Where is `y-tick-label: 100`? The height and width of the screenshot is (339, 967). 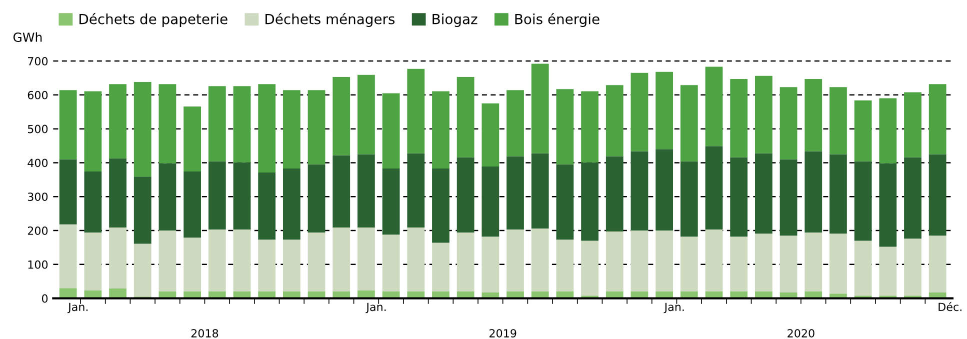 y-tick-label: 100 is located at coordinates (38, 264).